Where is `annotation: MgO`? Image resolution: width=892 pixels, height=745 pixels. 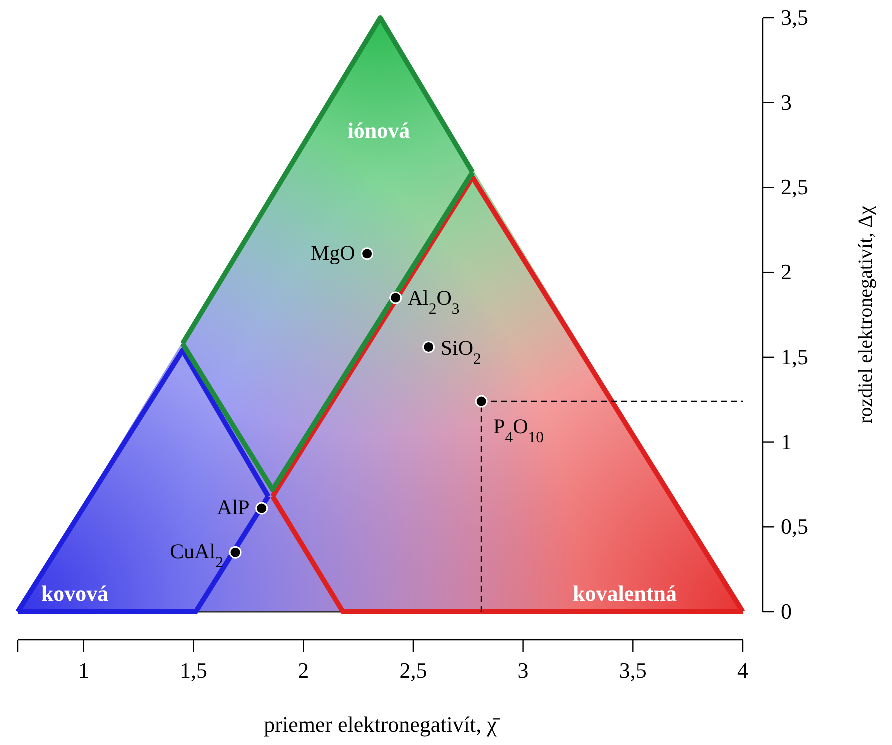 annotation: MgO is located at coordinates (333, 252).